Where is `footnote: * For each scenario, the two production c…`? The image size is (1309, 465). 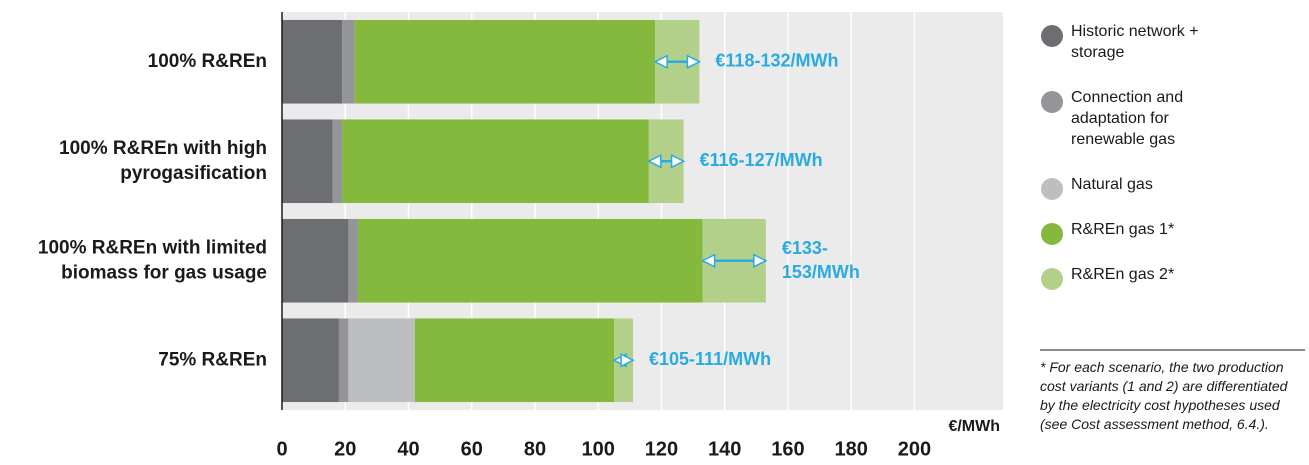 footnote: * For each scenario, the two production c… is located at coordinates (1164, 395).